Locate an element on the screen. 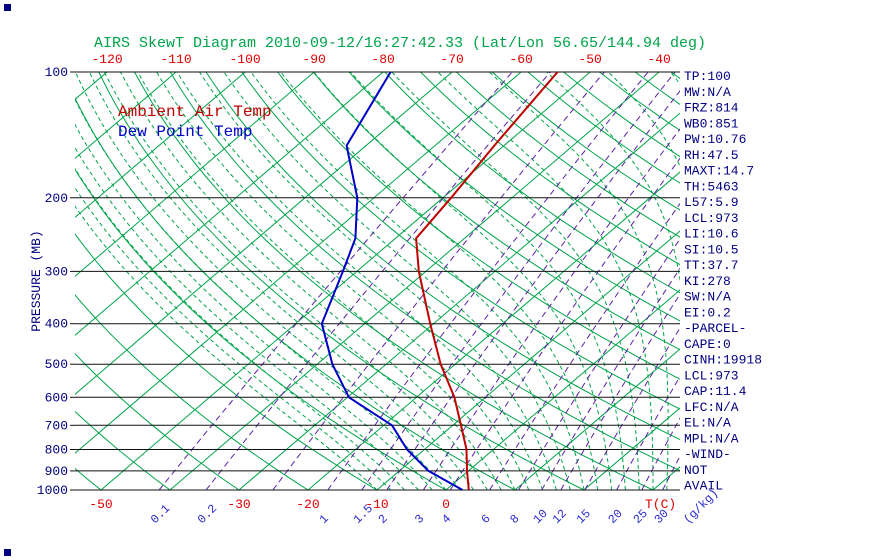  mixing-ratio-label: 1 is located at coordinates (324, 519).